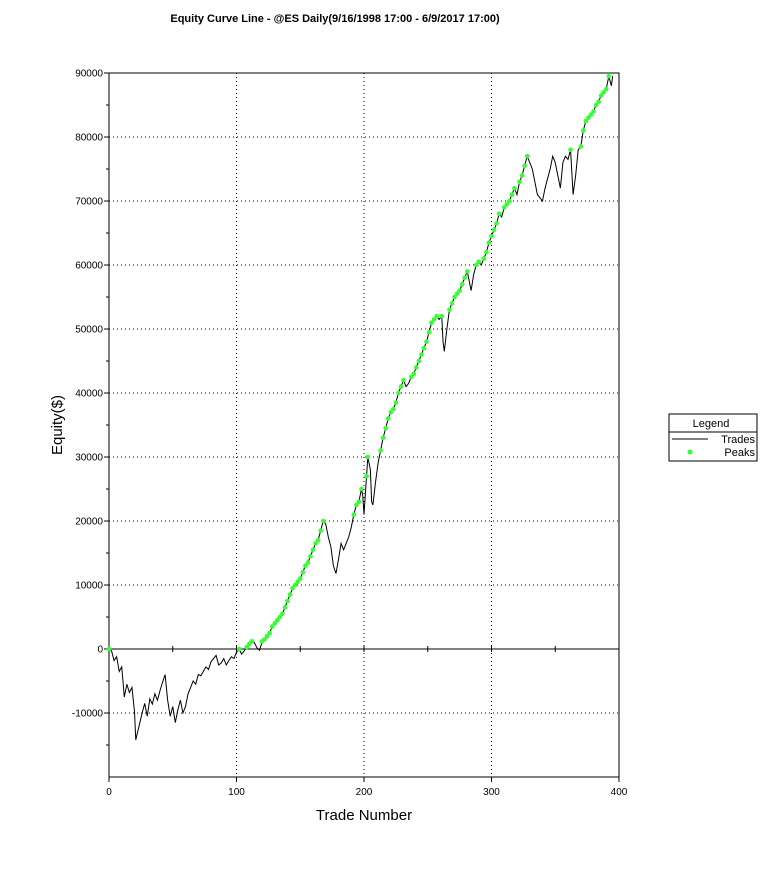 This screenshot has height=879, width=768. Describe the element at coordinates (89, 202) in the screenshot. I see `y-tick-label: 70000` at that location.